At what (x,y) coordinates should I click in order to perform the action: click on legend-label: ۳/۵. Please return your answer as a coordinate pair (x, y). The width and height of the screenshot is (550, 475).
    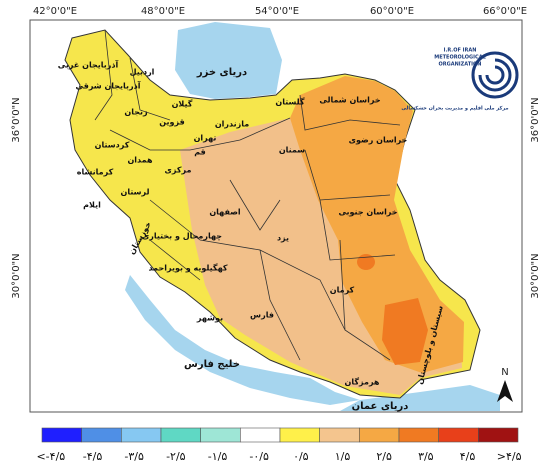
    Looking at the image, I should click on (426, 456).